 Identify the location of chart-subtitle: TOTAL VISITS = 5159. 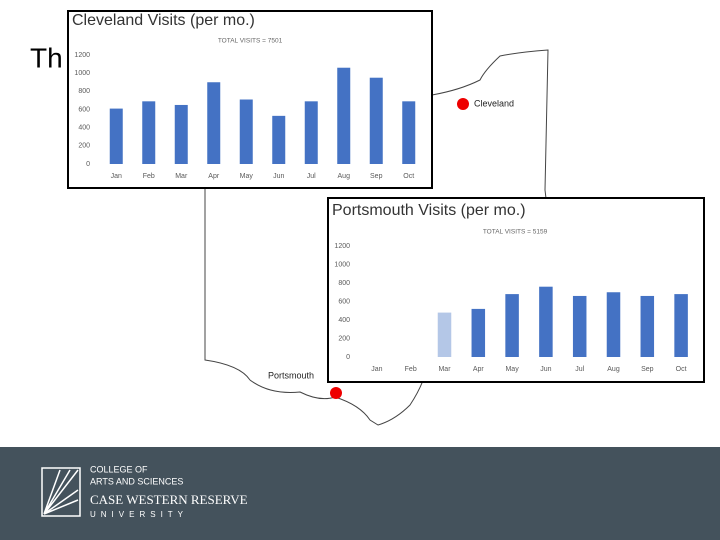
(515, 232).